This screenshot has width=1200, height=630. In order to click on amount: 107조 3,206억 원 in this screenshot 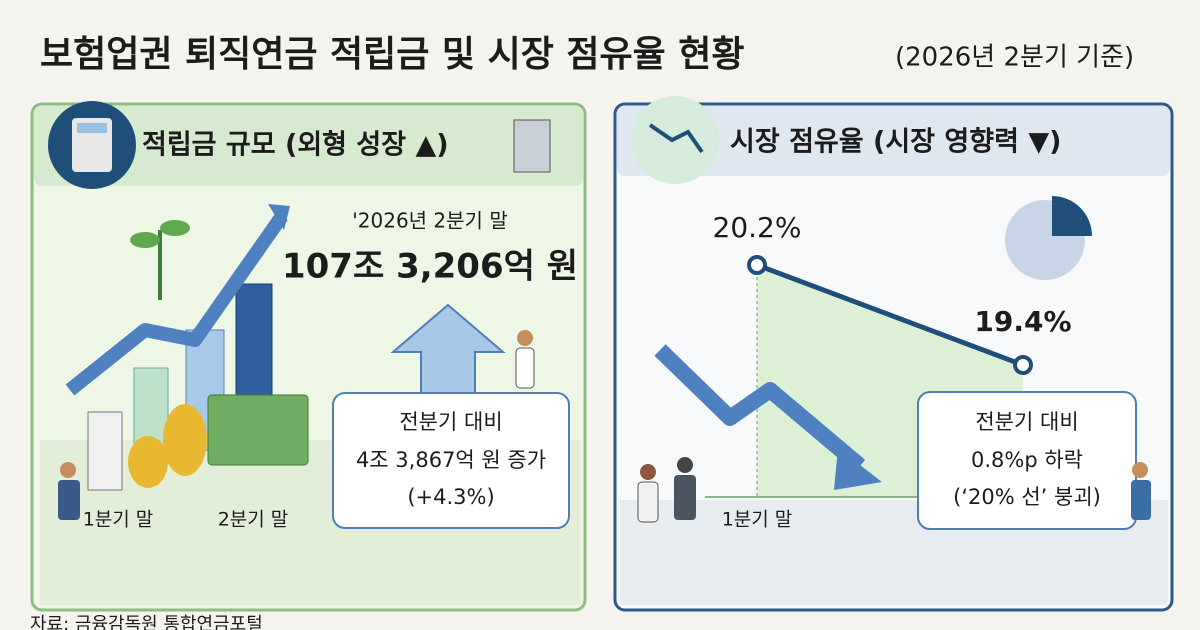, I will do `click(430, 267)`.